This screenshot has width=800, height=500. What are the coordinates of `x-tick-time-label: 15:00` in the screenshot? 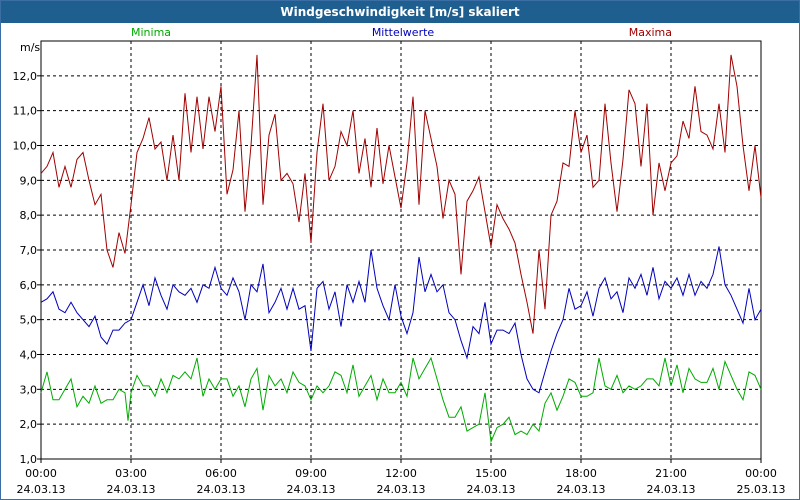 It's located at (491, 473).